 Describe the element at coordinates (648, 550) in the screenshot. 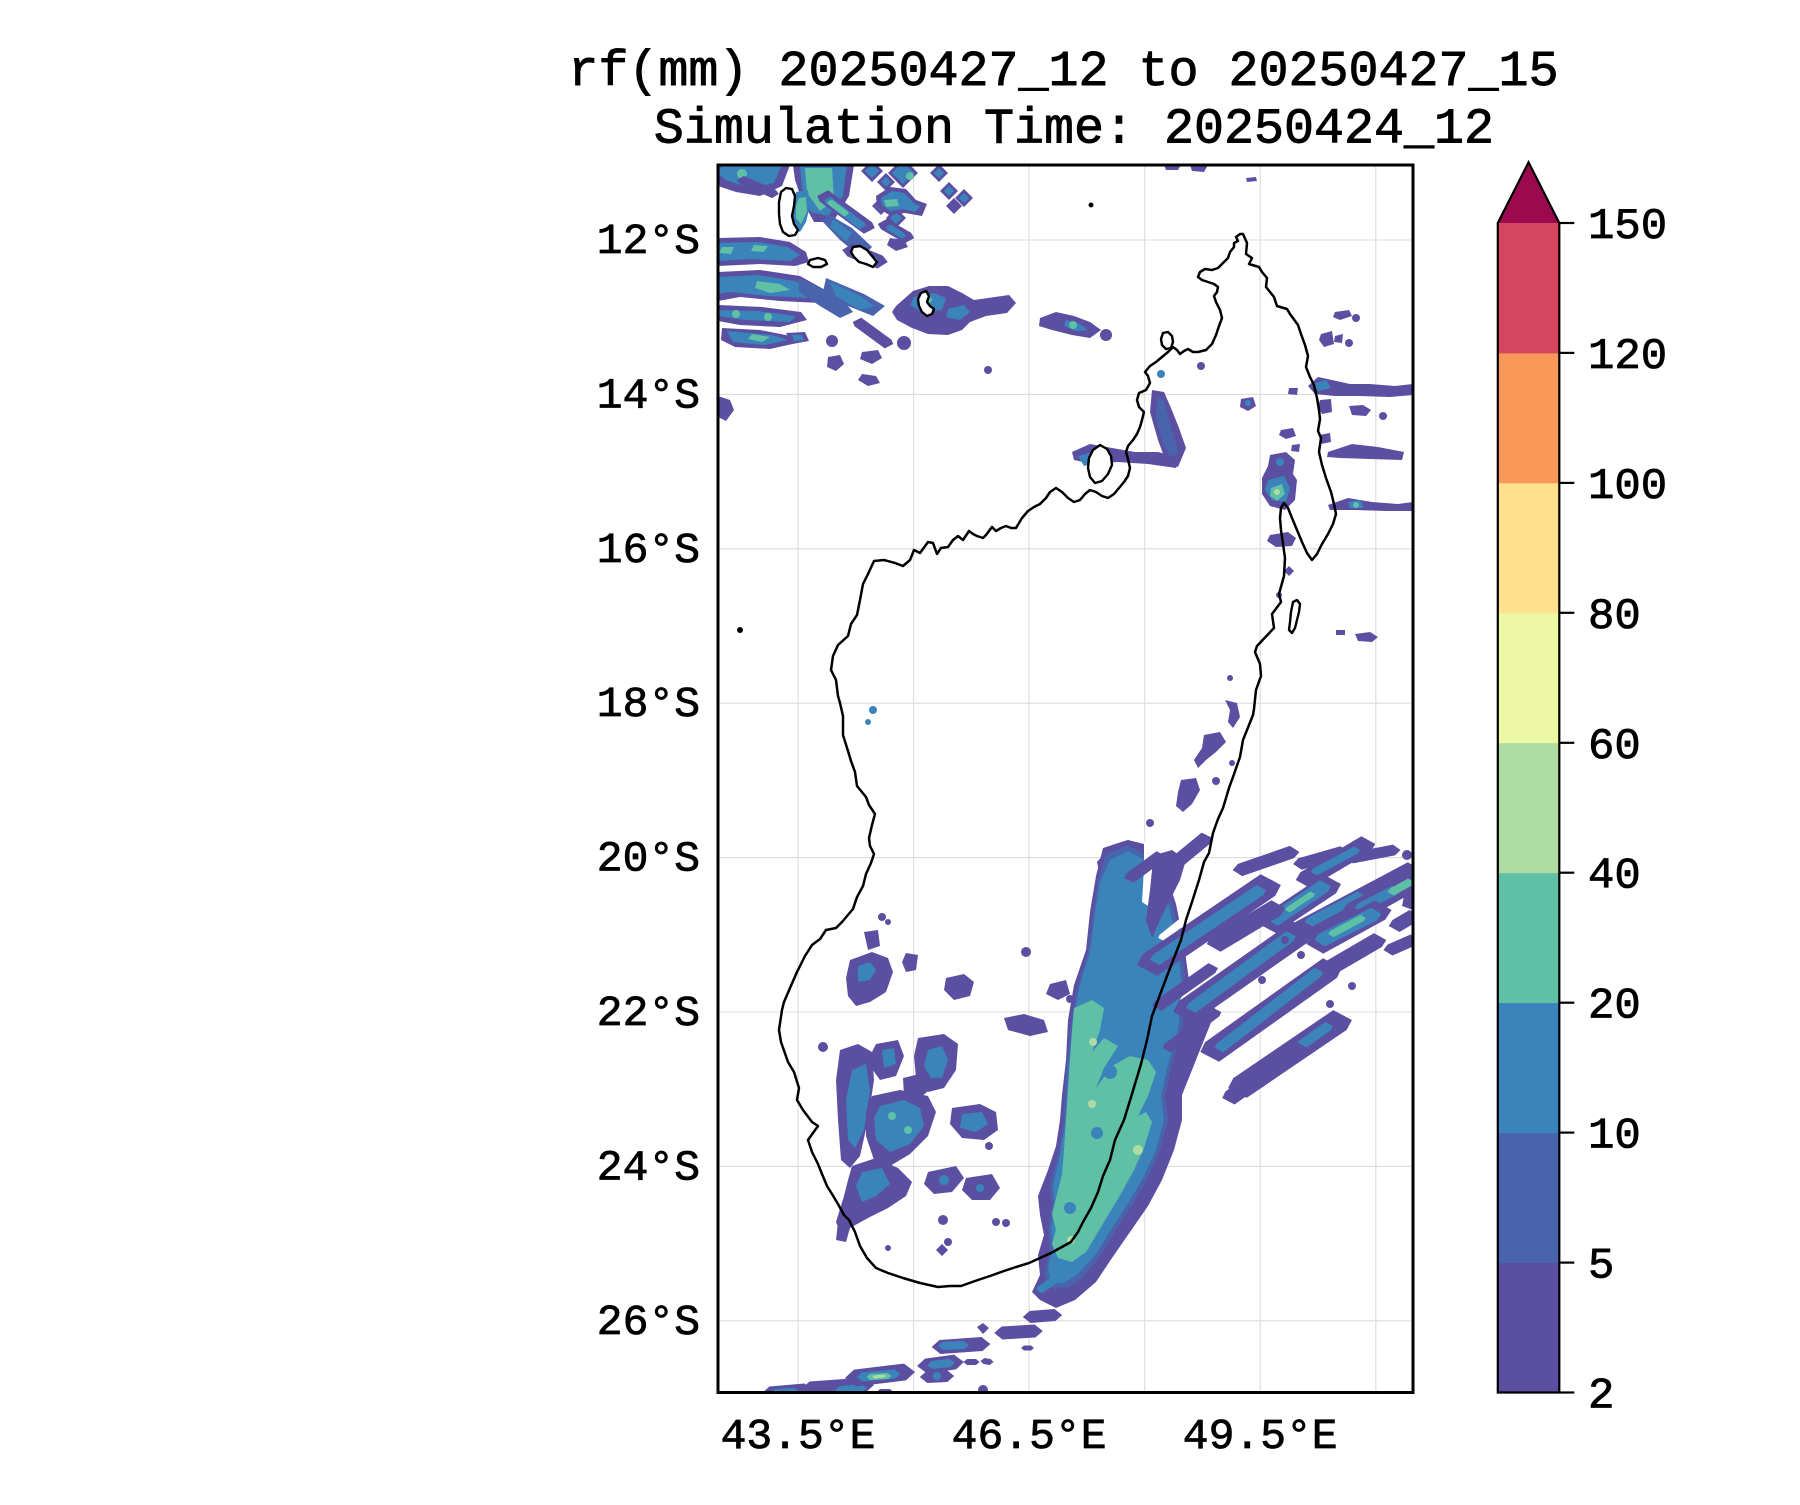

I see `svg-text: 16°S` at that location.